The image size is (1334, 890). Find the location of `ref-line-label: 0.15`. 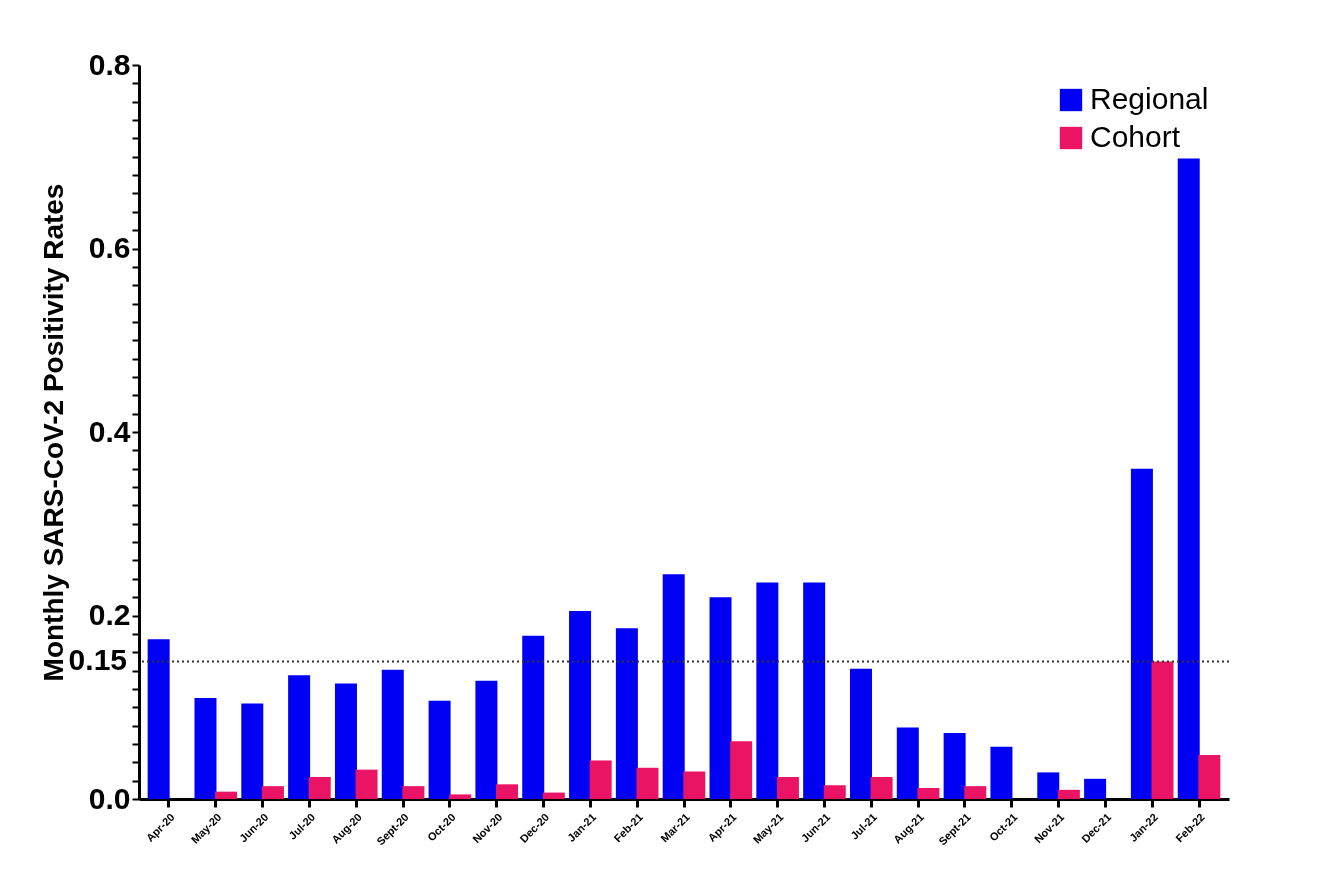

ref-line-label: 0.15 is located at coordinates (97, 660).